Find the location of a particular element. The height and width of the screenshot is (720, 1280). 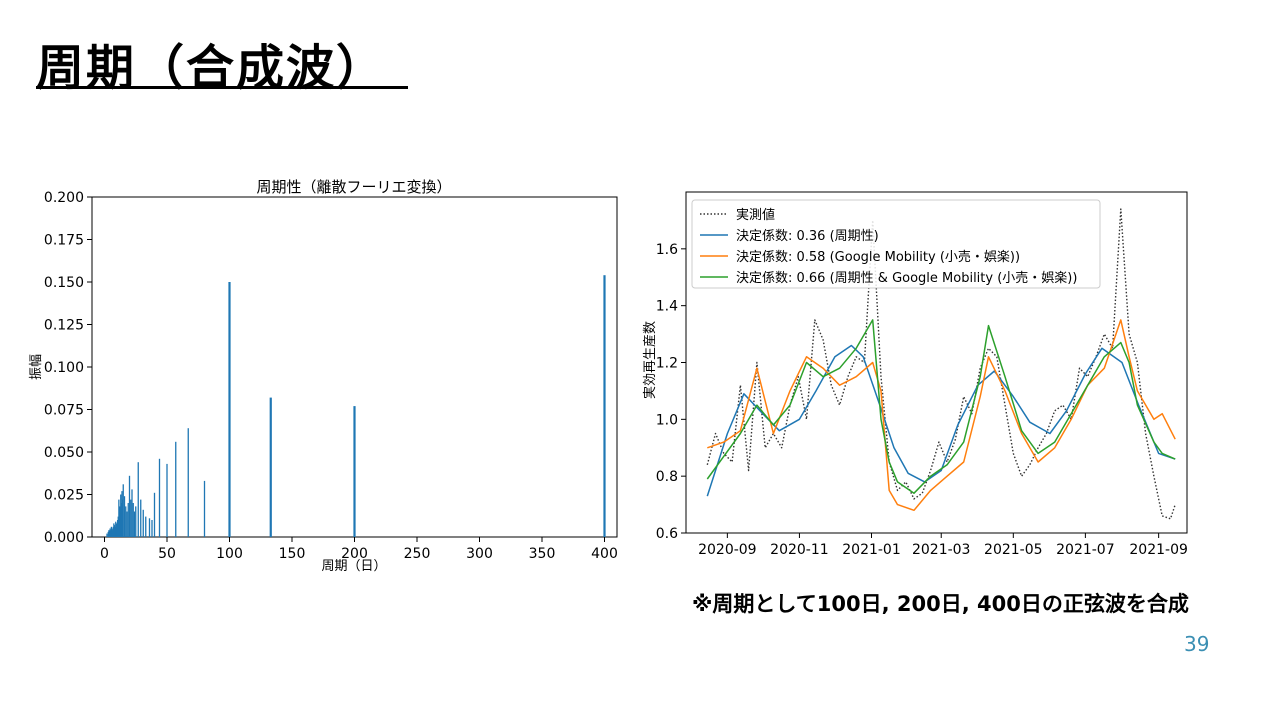

x-tick-label: 2021-09 is located at coordinates (1158, 550).